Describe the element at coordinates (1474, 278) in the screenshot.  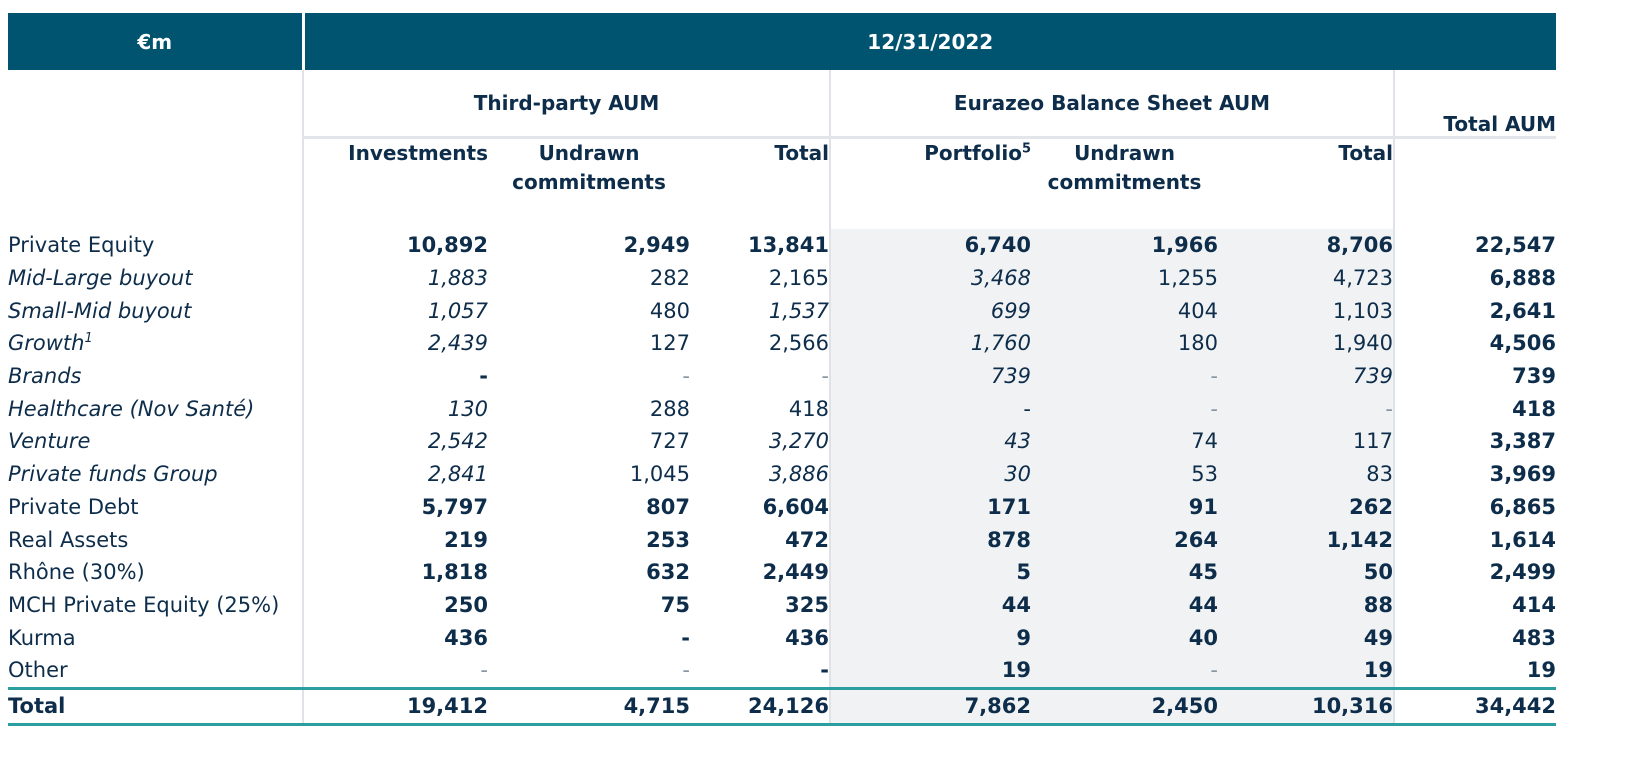
I see `cell-total-aum: 6,888` at that location.